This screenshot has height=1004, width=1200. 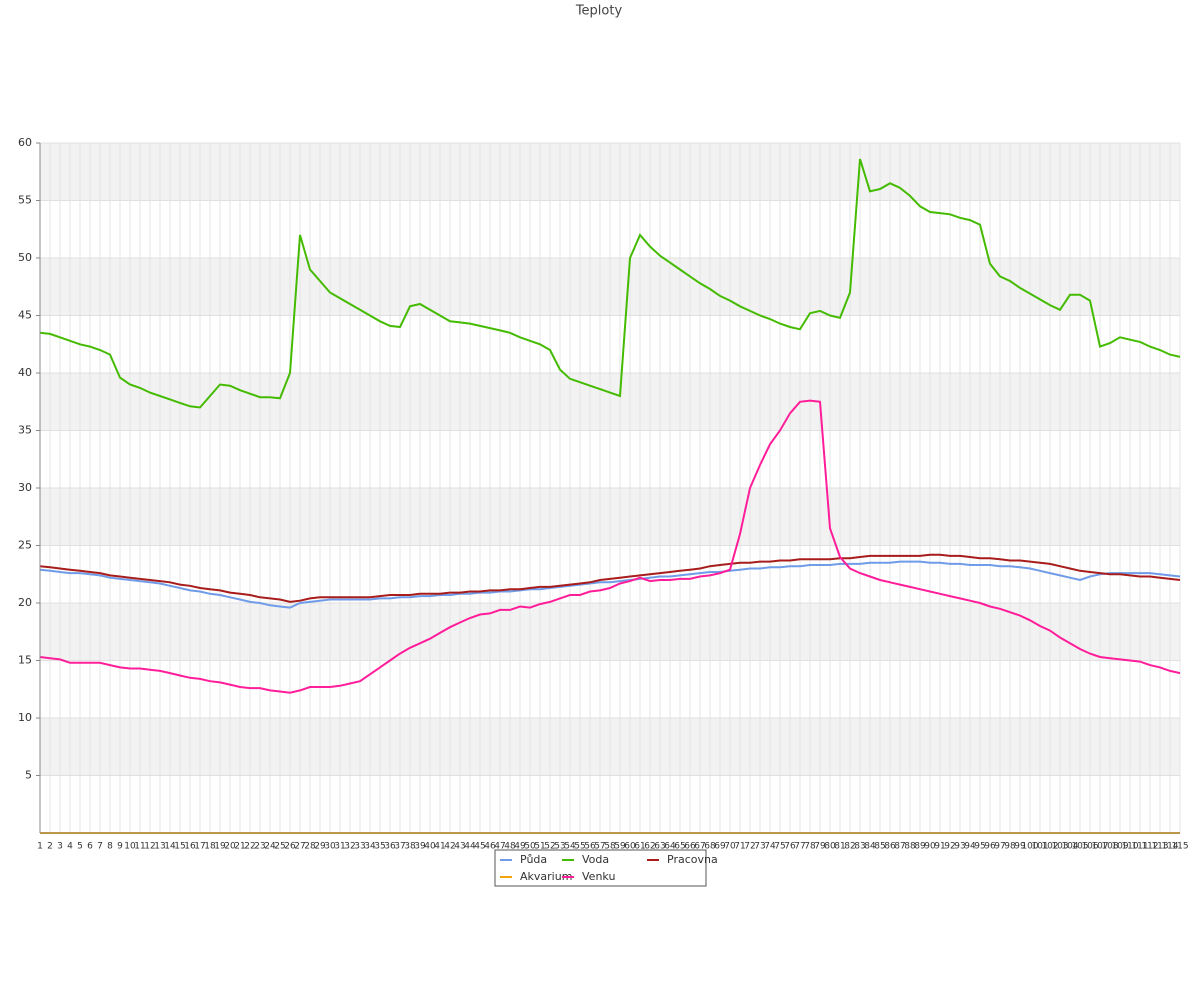 I want to click on x-tick-label: 107, so click(x=1099, y=847).